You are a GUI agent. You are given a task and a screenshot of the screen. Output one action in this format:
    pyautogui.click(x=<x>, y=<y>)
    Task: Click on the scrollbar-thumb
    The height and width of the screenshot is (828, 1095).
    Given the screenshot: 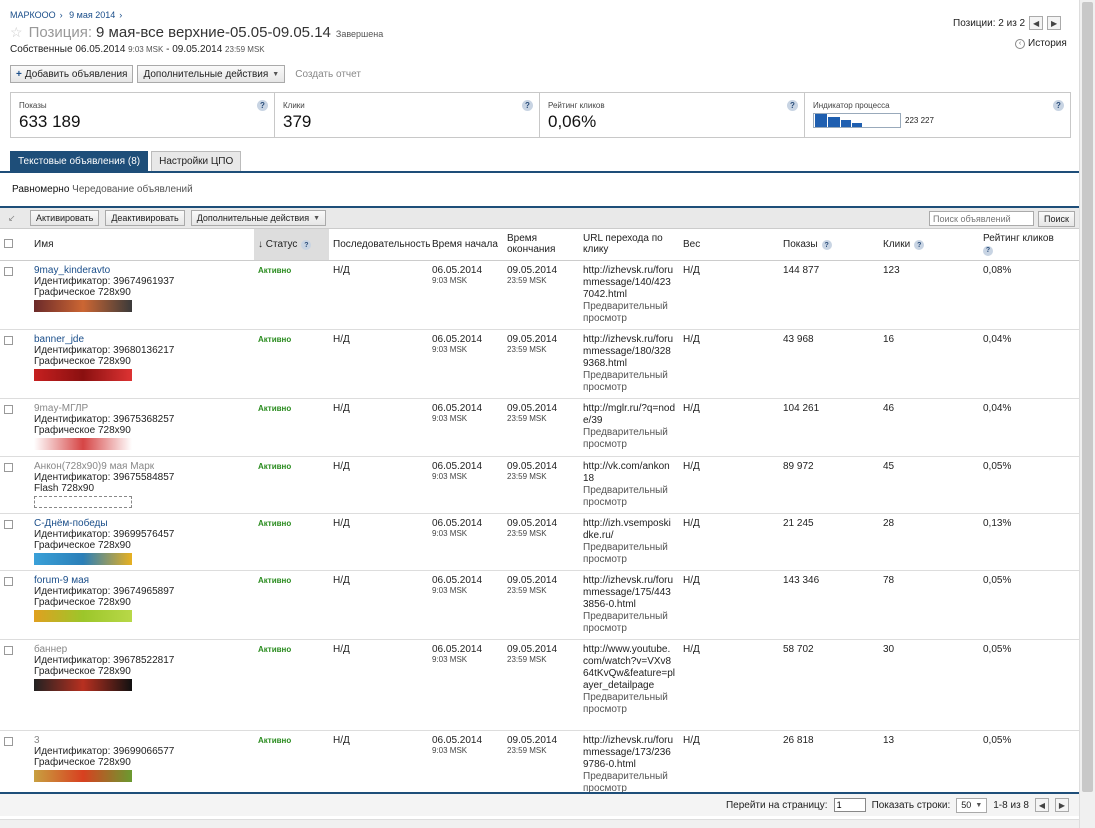 What is the action you would take?
    pyautogui.click(x=1087, y=397)
    